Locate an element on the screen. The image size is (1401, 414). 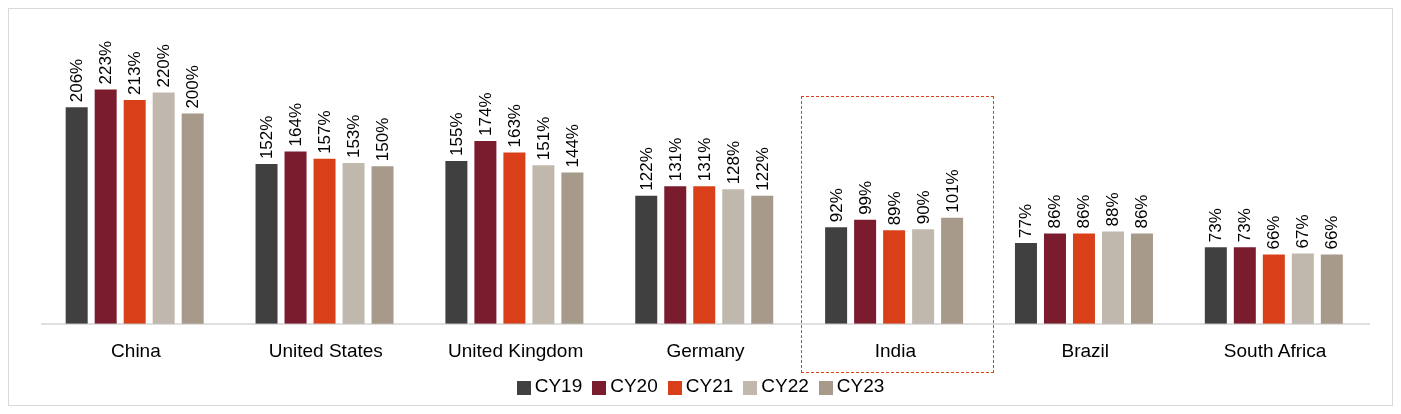
data-label: 163% is located at coordinates (514, 126).